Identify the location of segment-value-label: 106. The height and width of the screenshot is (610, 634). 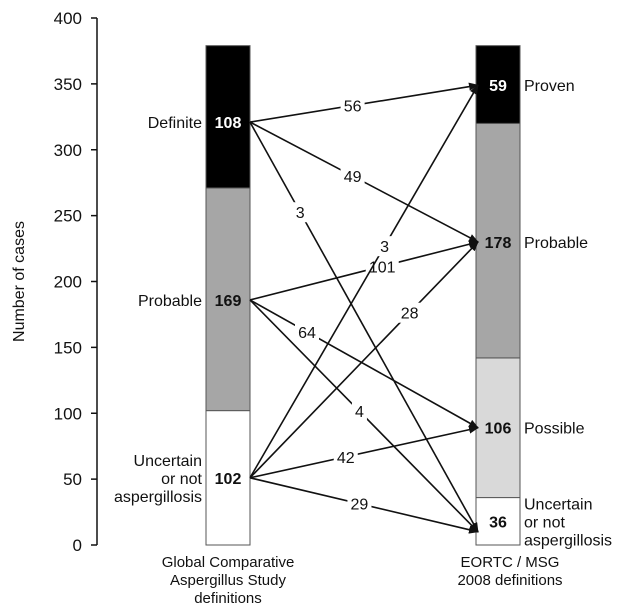
(498, 429).